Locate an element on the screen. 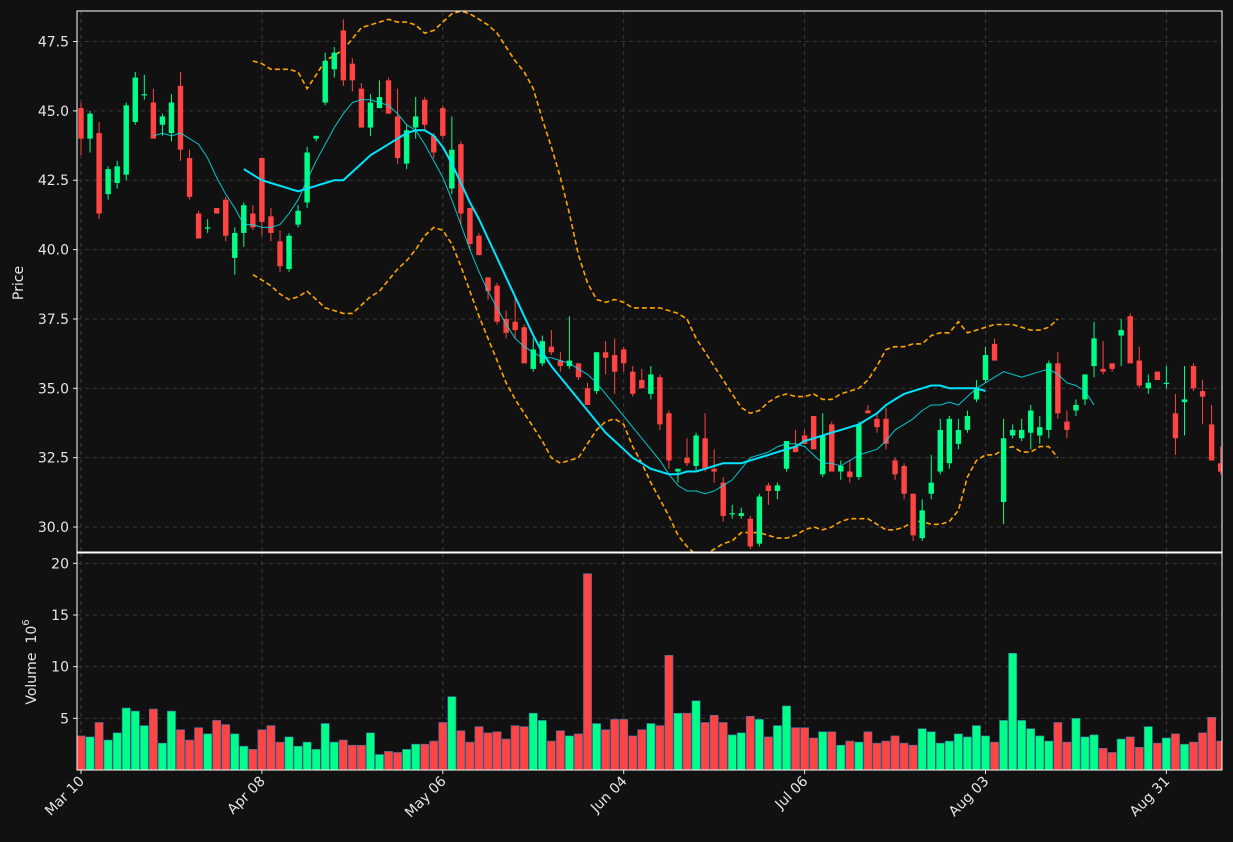 Image resolution: width=1233 pixels, height=842 pixels. volume-axis-unit: 10 is located at coordinates (32, 635).